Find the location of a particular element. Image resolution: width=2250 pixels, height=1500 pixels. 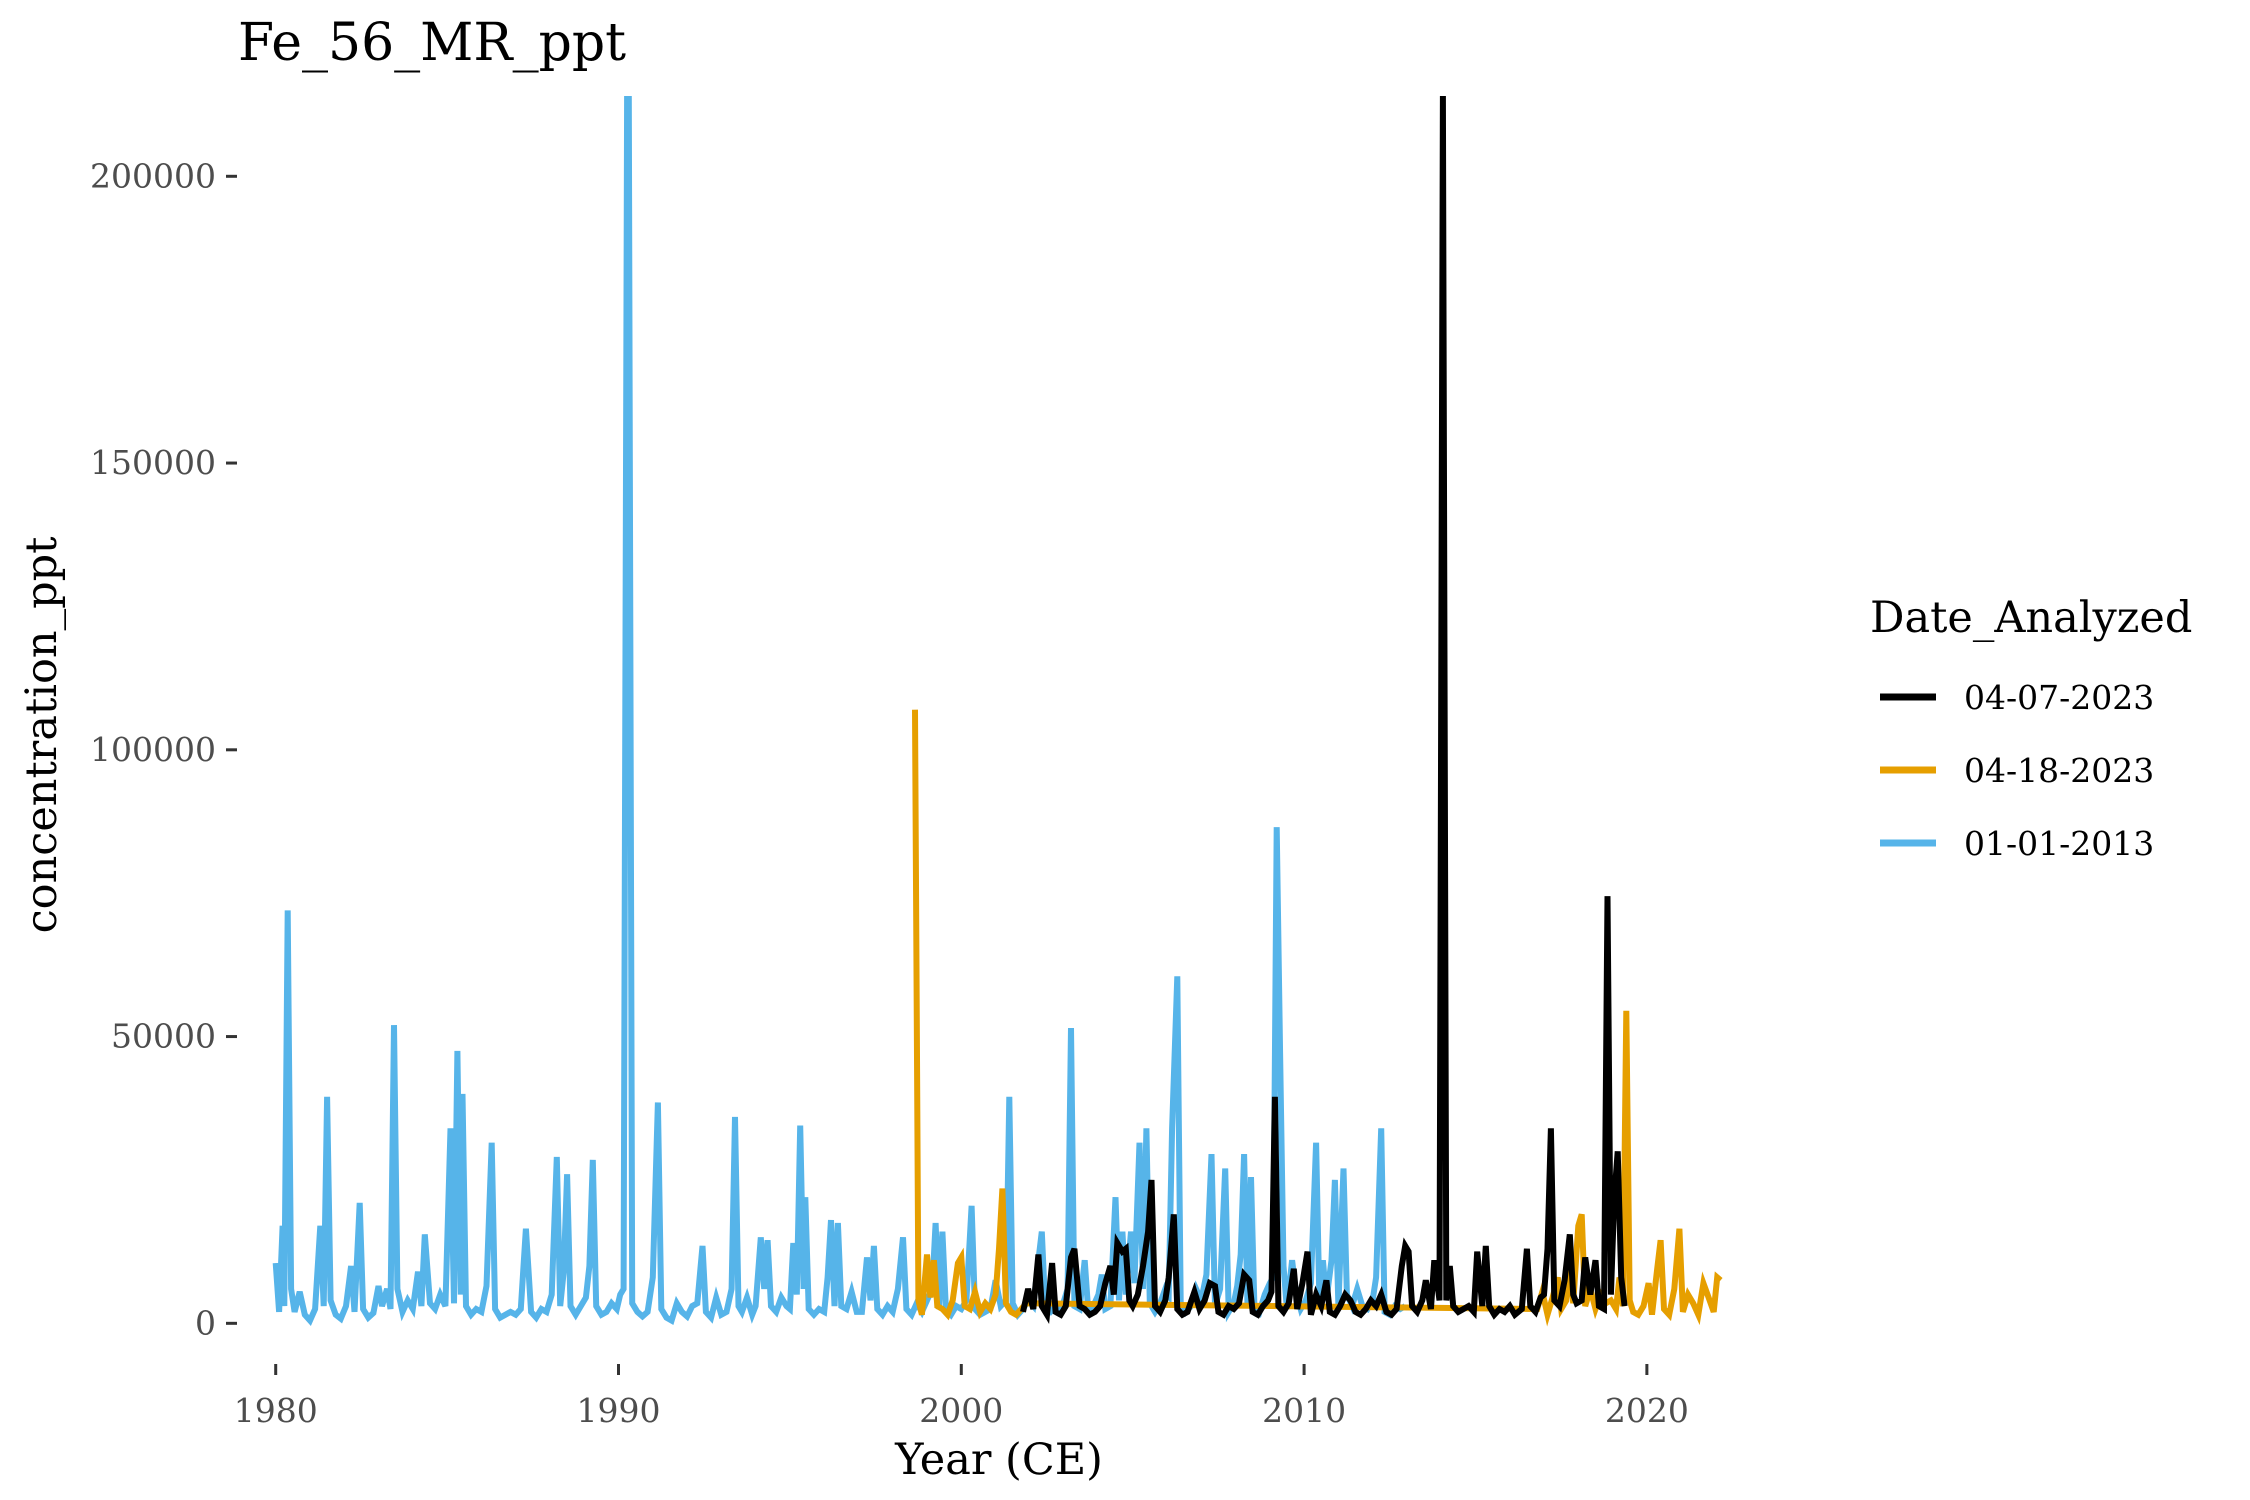

legend-label: 04-07-2023 is located at coordinates (2059, 697).